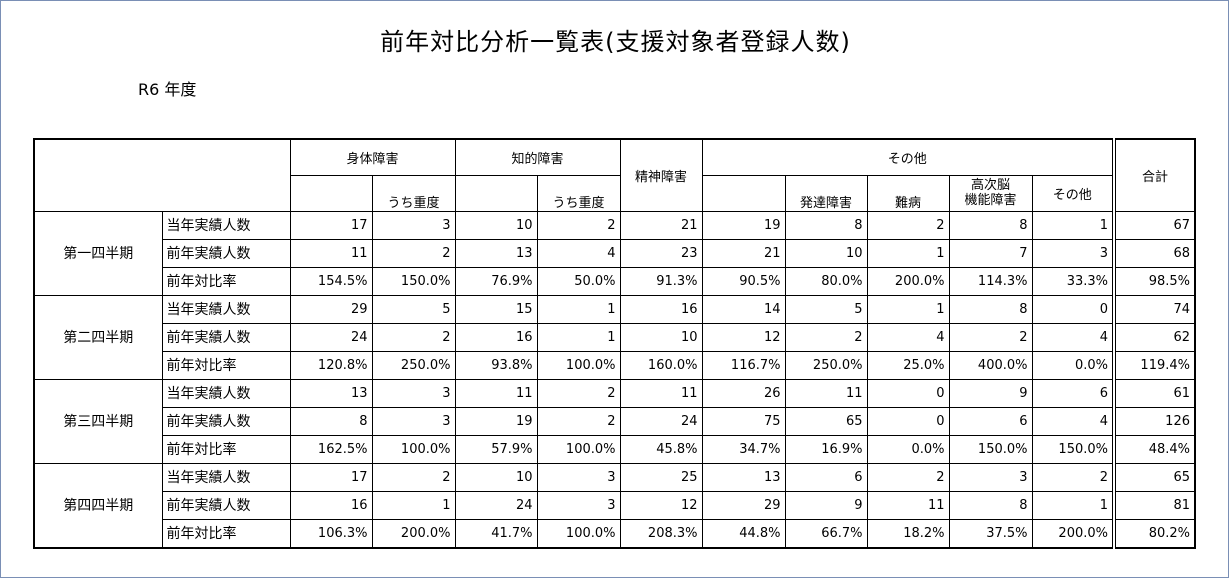  What do you see at coordinates (1154, 309) in the screenshot?
I see `total-cell: 74` at bounding box center [1154, 309].